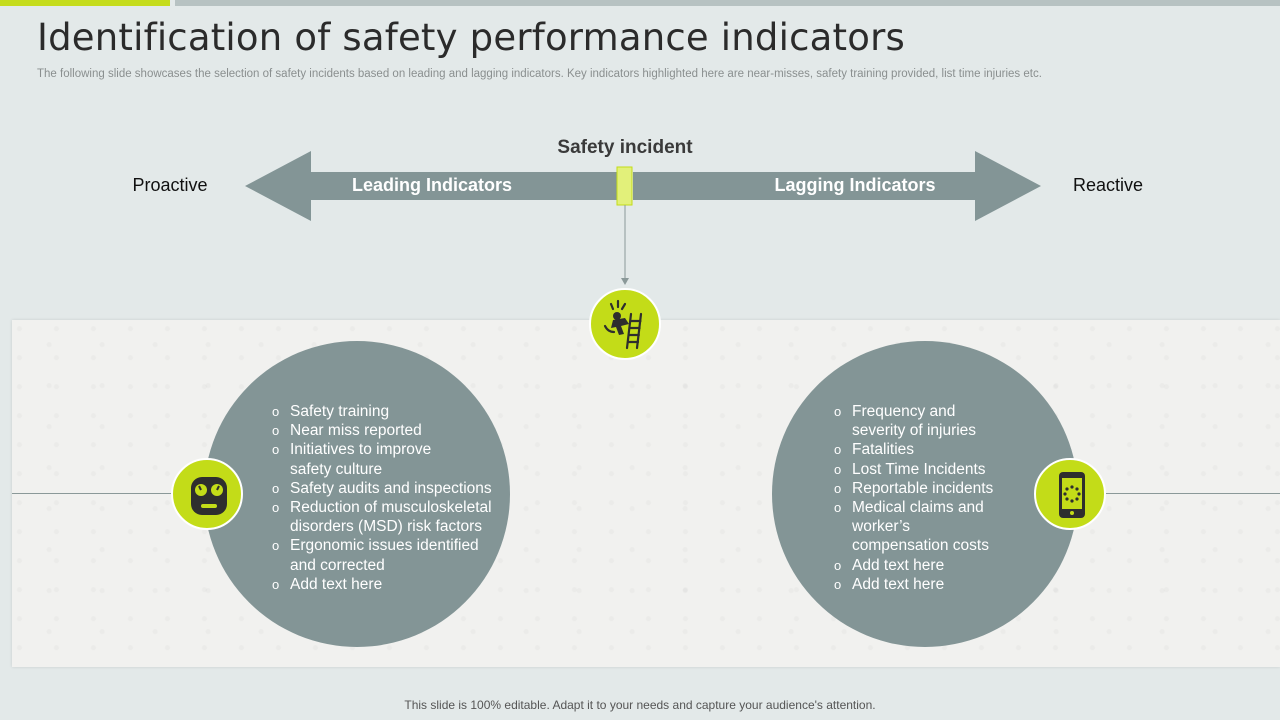 This screenshot has width=1280, height=720. I want to click on top-gray-bar, so click(727, 3).